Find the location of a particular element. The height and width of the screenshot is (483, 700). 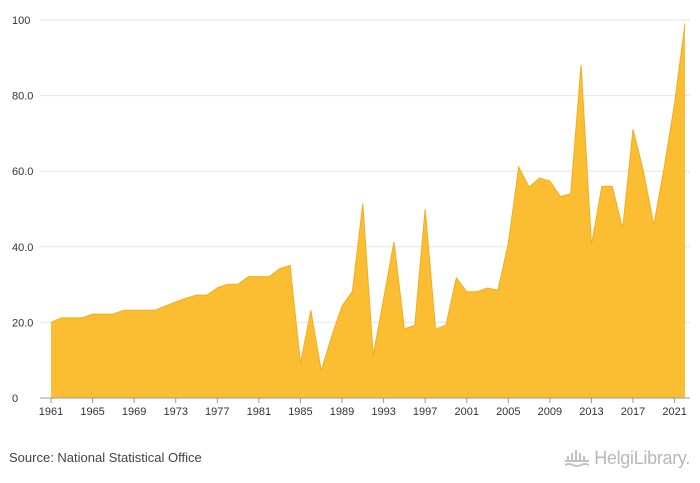

y-tick-label: 20.0 is located at coordinates (22, 323).